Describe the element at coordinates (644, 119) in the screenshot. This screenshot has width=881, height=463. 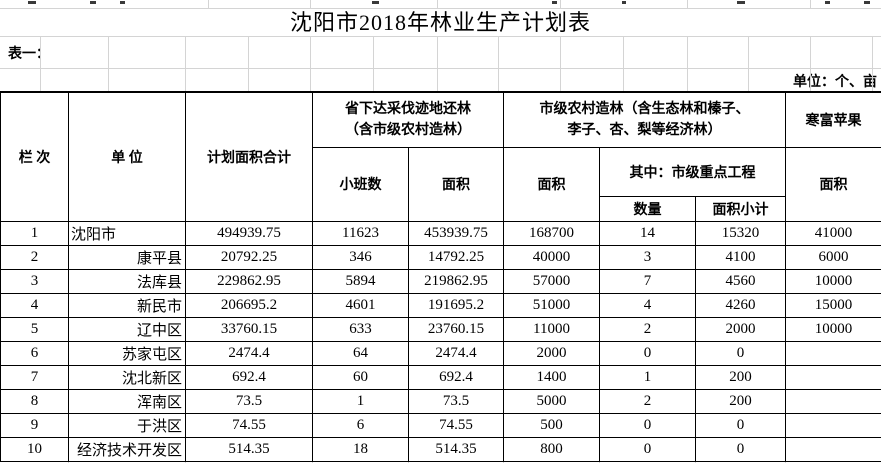
I see `header-city-afforestation-group: 市级农村造林（含生态林和榛子、 李子、杏、梨等经济林）` at that location.